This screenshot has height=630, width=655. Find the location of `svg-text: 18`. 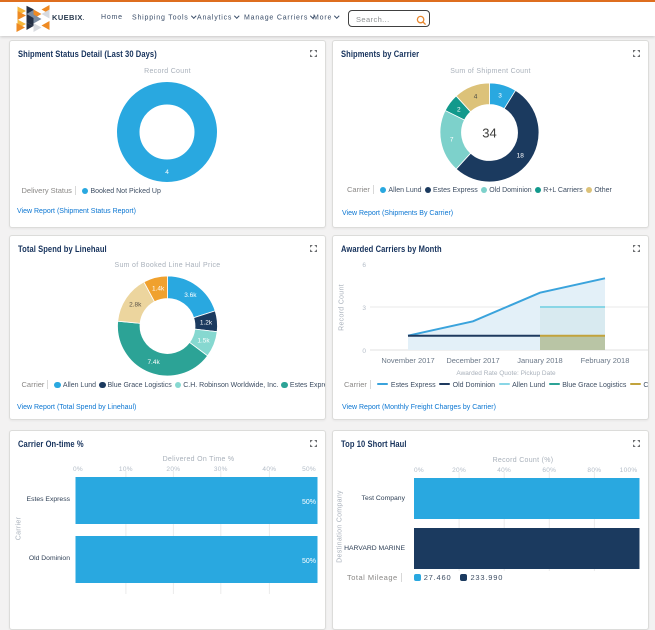

svg-text: 18 is located at coordinates (521, 156).